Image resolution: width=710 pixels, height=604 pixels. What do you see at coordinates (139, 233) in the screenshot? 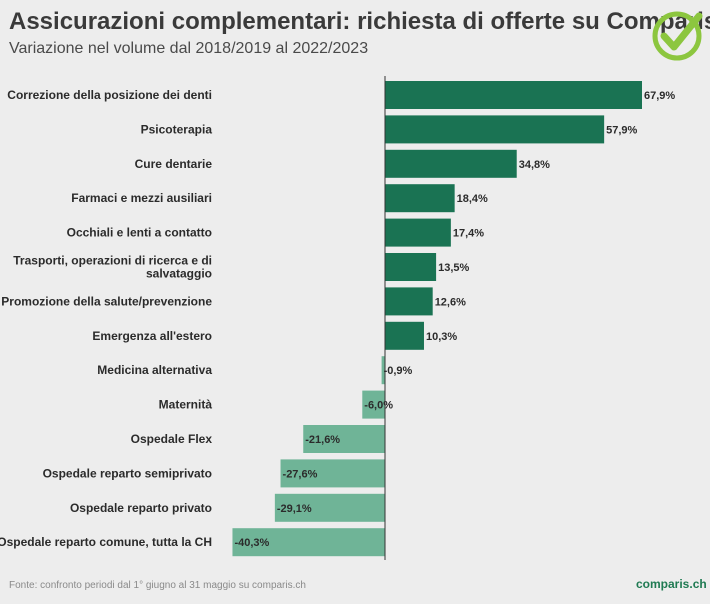
I see `category-label-4: Occhiali e lenti a contatto` at bounding box center [139, 233].